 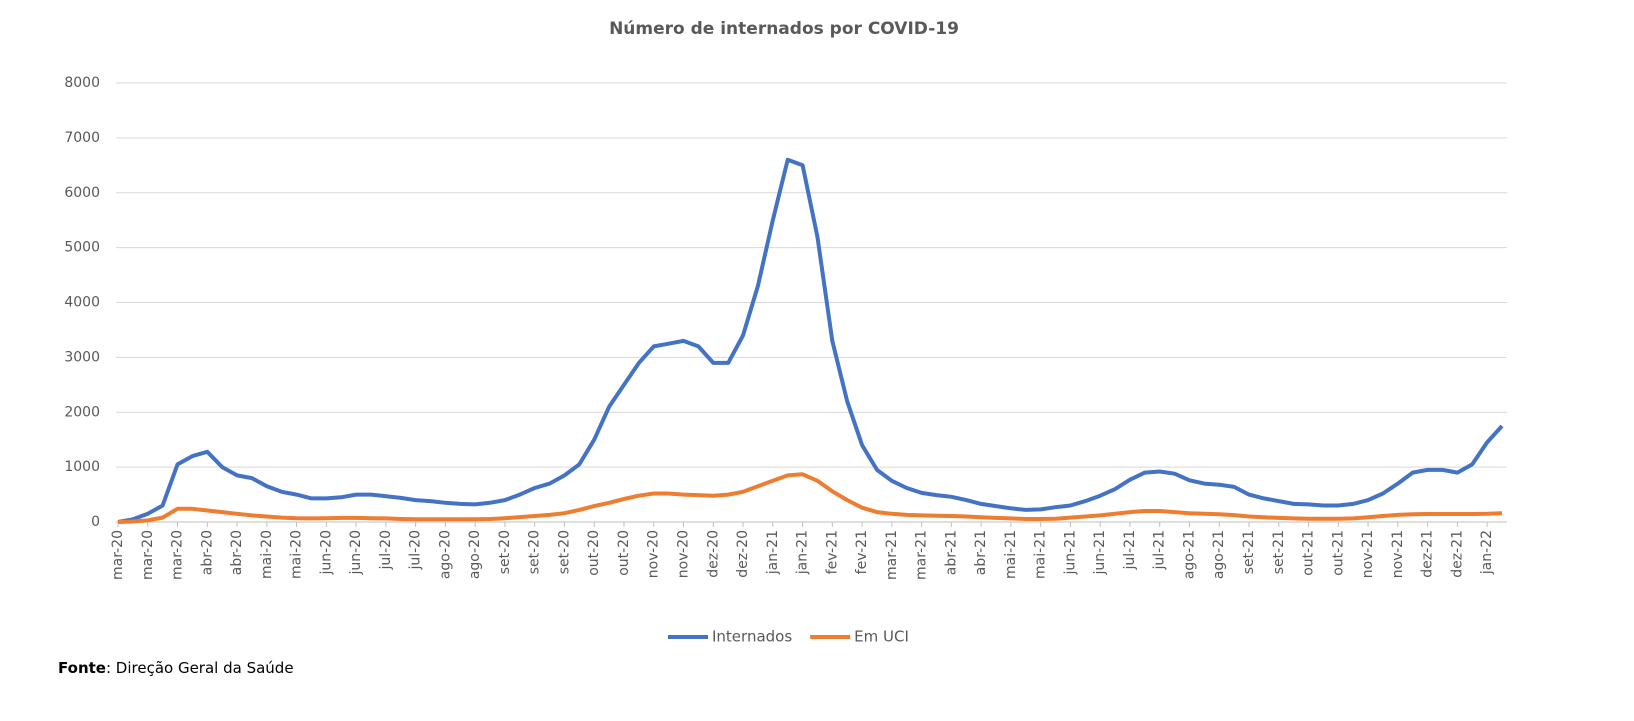 What do you see at coordinates (82, 467) in the screenshot?
I see `y-tick-label: 1000` at bounding box center [82, 467].